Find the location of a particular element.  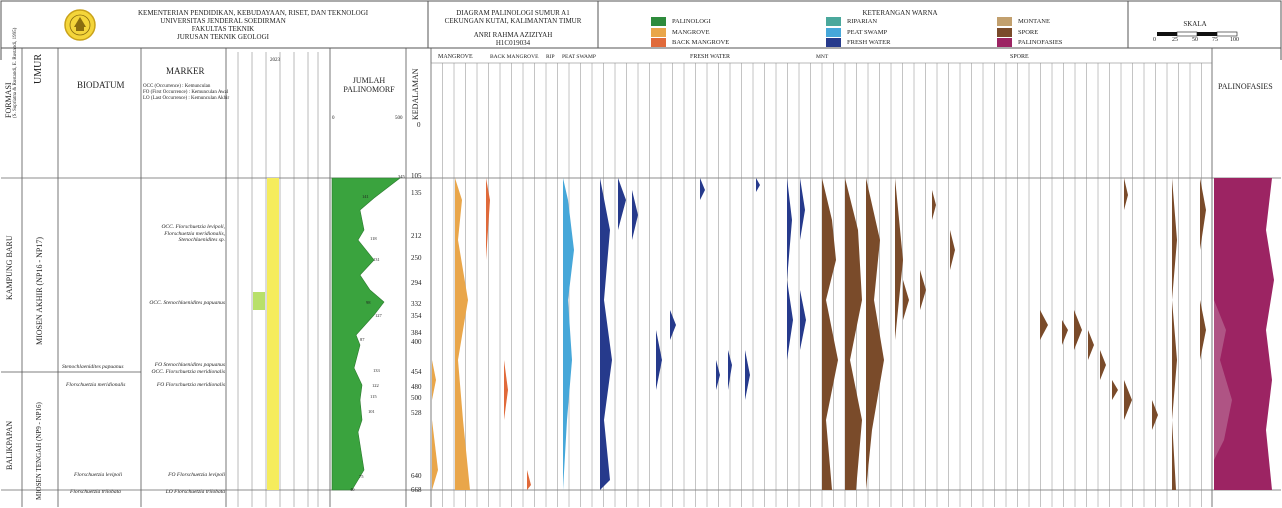

marker-occ-meridionalis: OCC. Florschuetzia meridionalis is located at coordinates (188, 372).